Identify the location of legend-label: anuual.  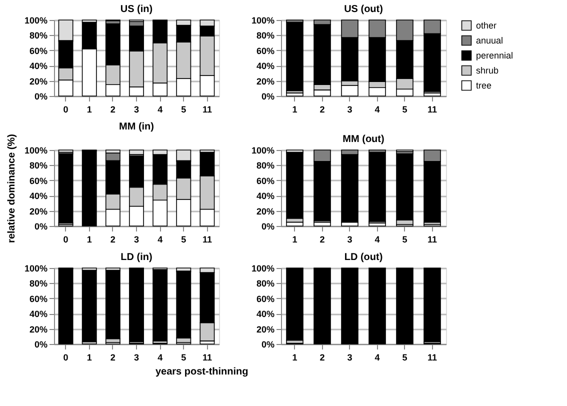
(490, 41).